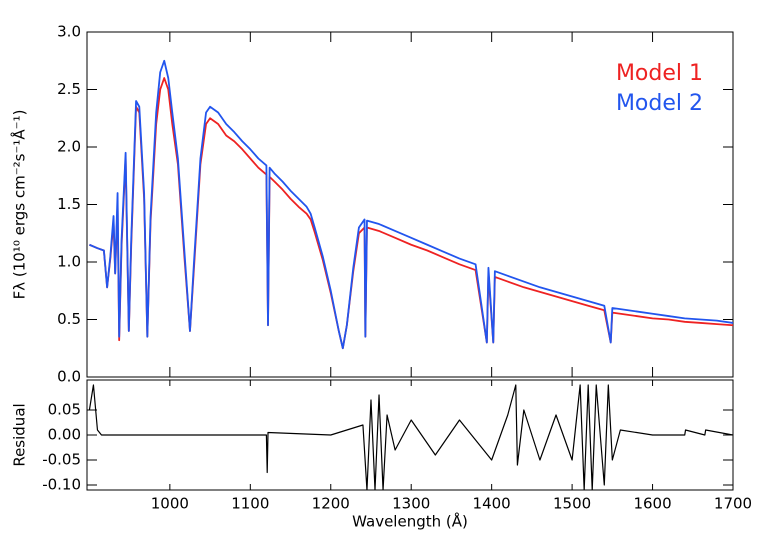 The width and height of the screenshot is (763, 545). I want to click on y-tick-label: 1.0, so click(69, 262).